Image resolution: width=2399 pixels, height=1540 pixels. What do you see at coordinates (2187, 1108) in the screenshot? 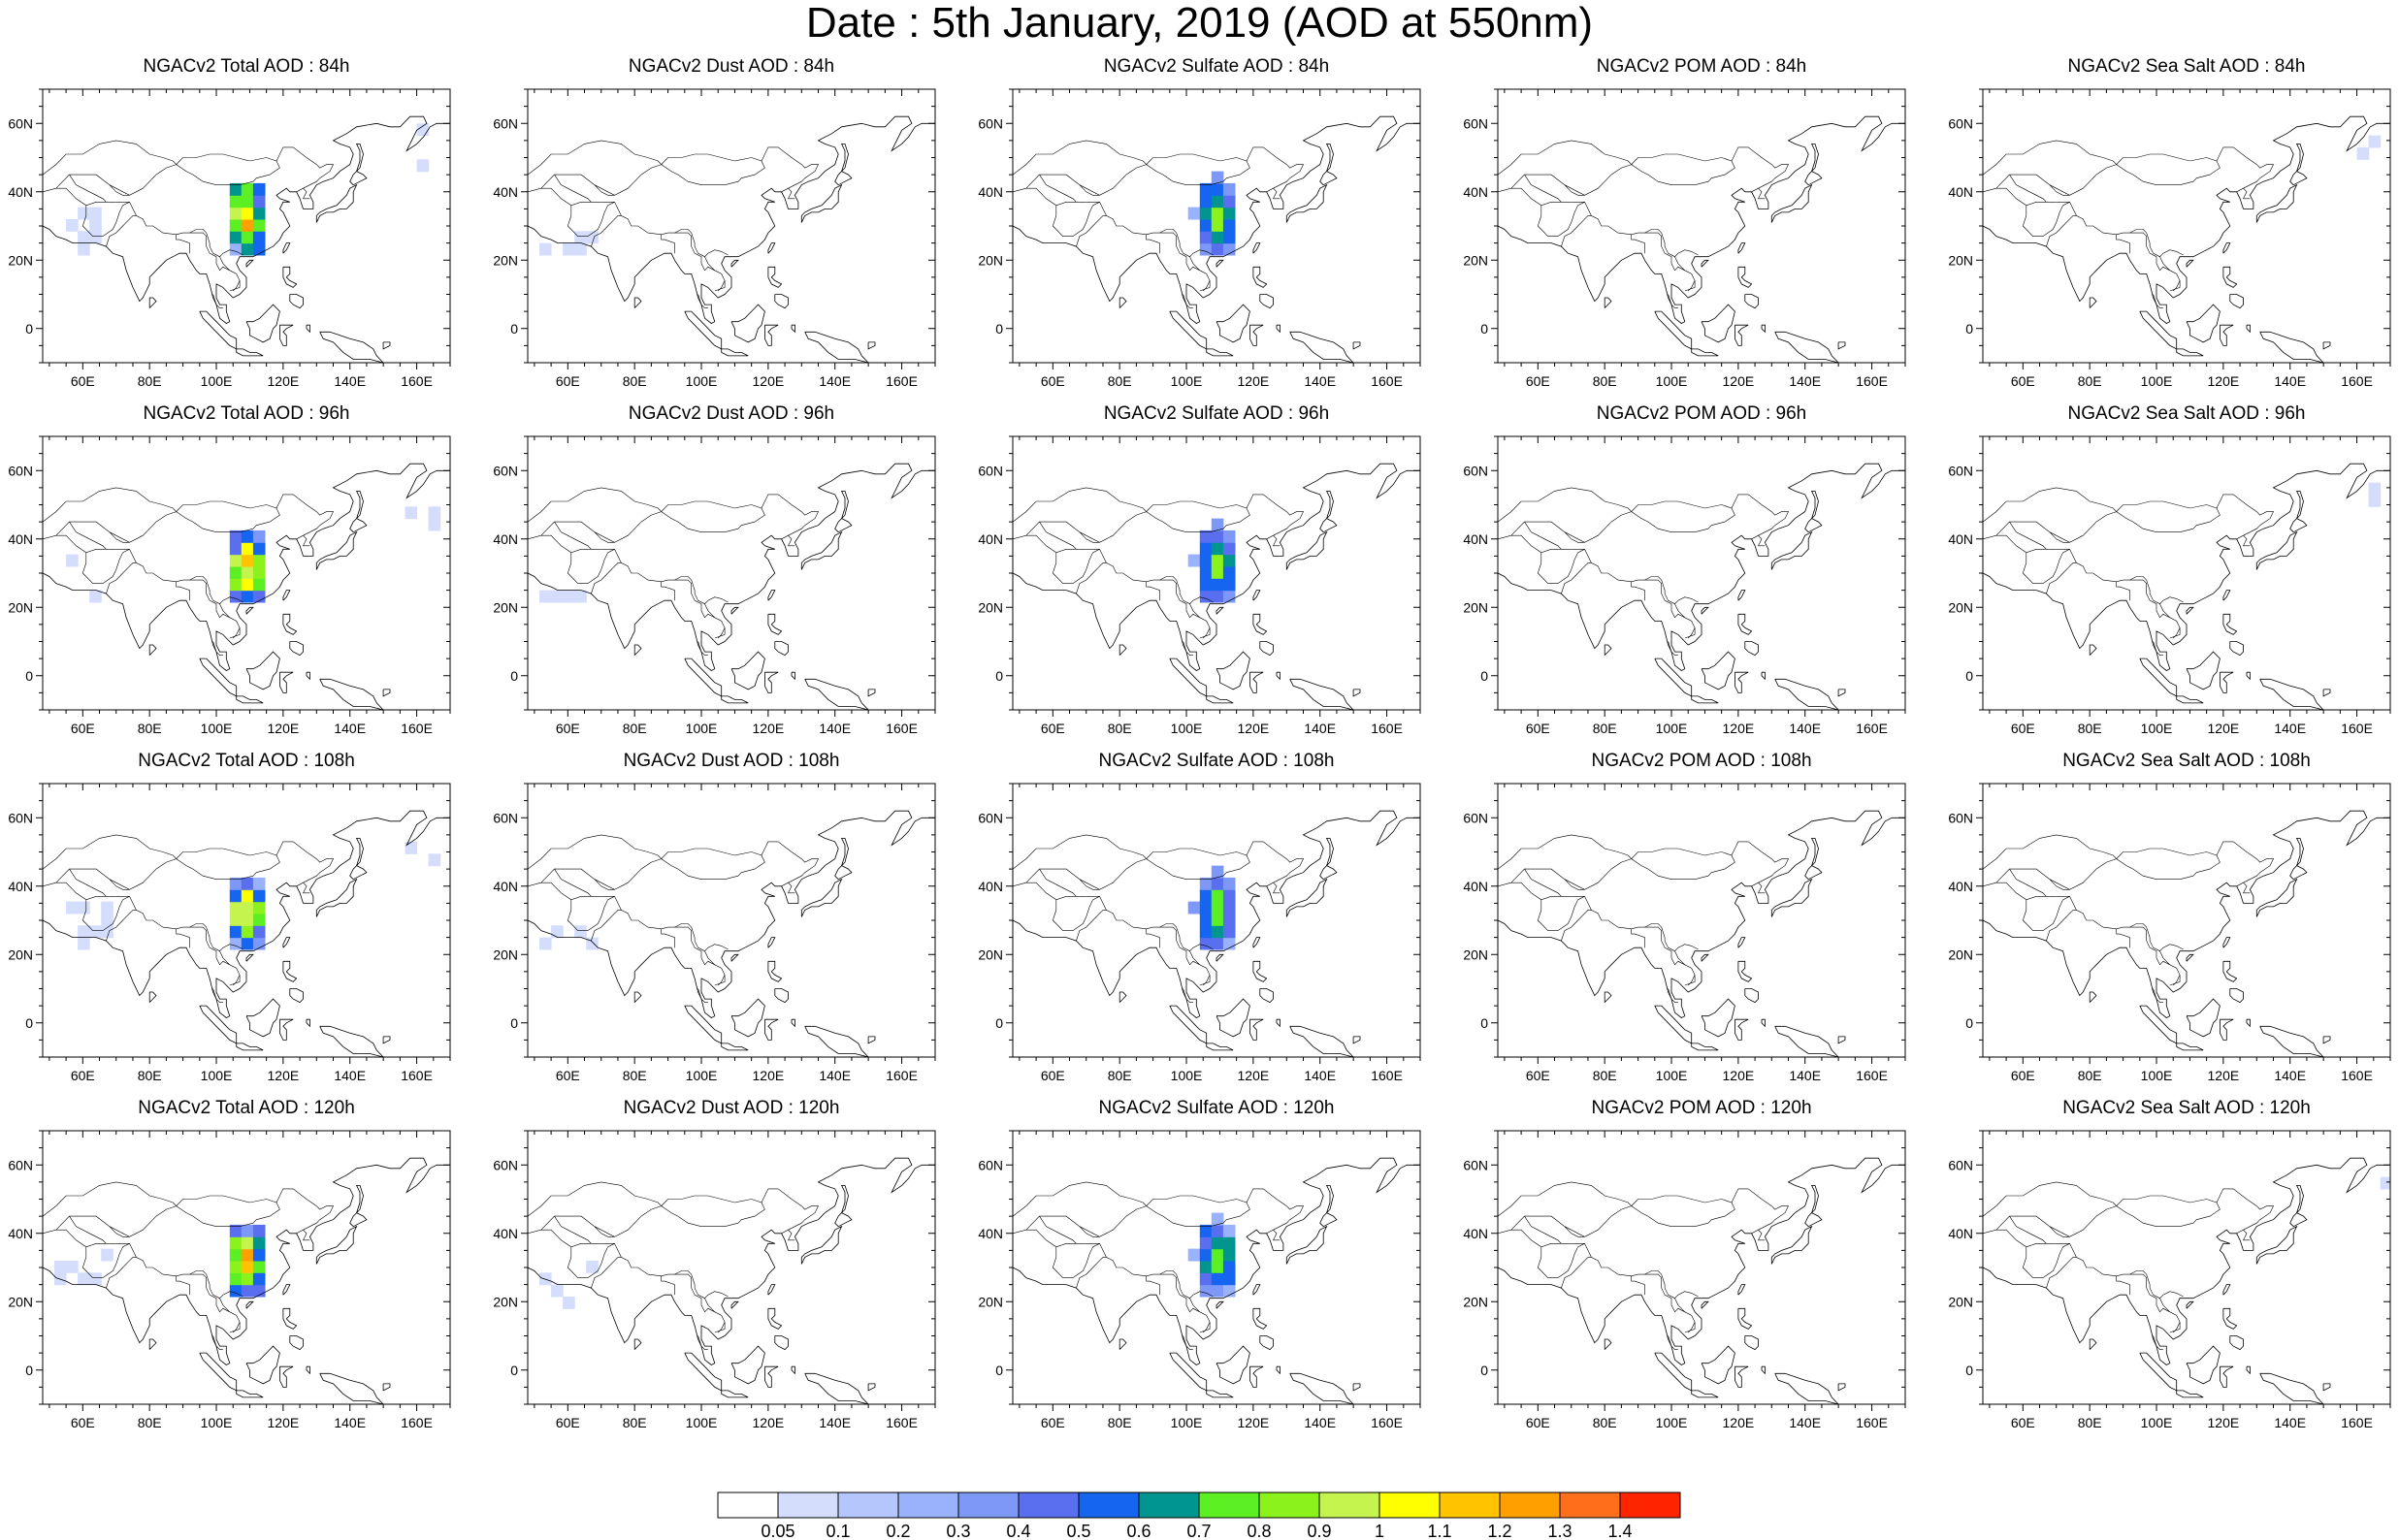
I see `panel-title: NGACv2 Sea Salt AOD : 120h` at bounding box center [2187, 1108].